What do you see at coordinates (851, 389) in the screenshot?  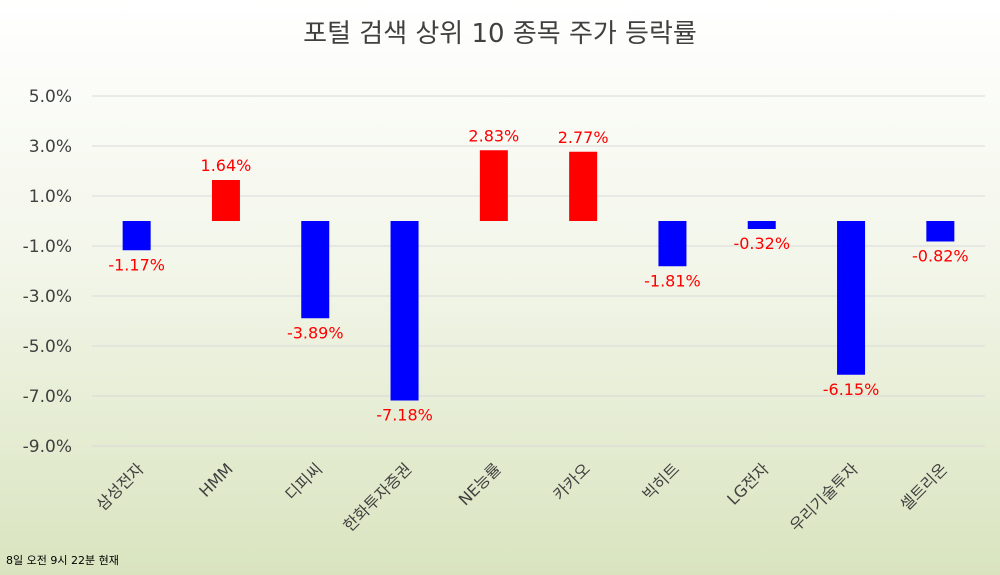 I see `data-label: -6.15%` at bounding box center [851, 389].